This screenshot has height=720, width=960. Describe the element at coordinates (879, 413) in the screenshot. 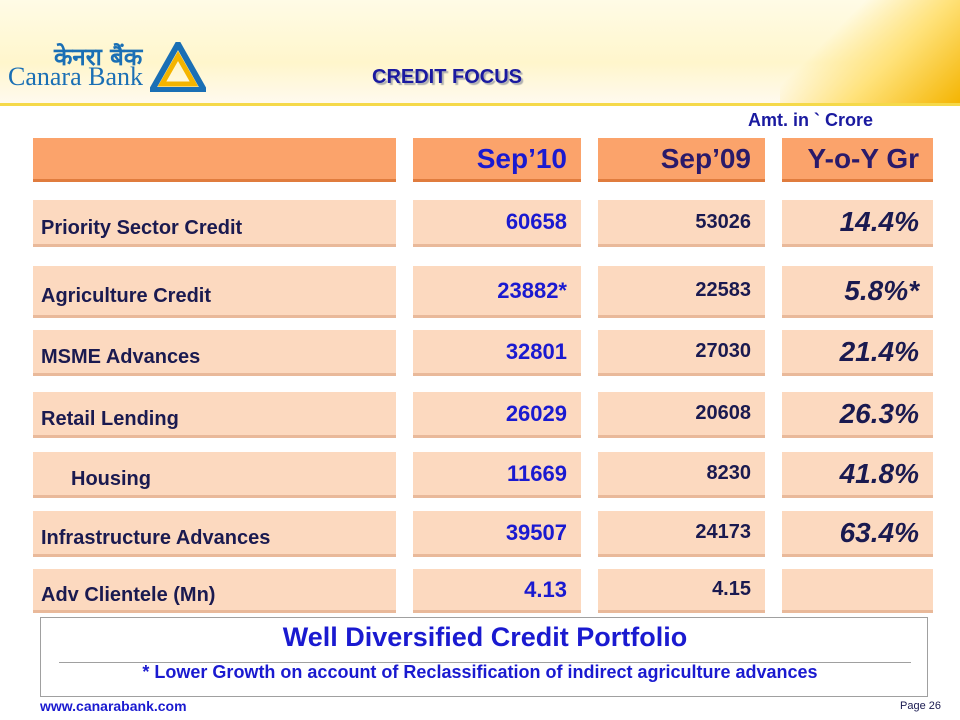

I see `row-growth-value: 26.3%` at that location.